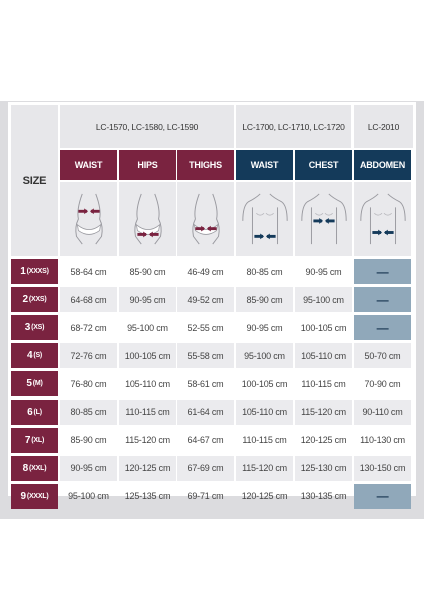 The image size is (424, 600). I want to click on size-number: 4, so click(29, 356).